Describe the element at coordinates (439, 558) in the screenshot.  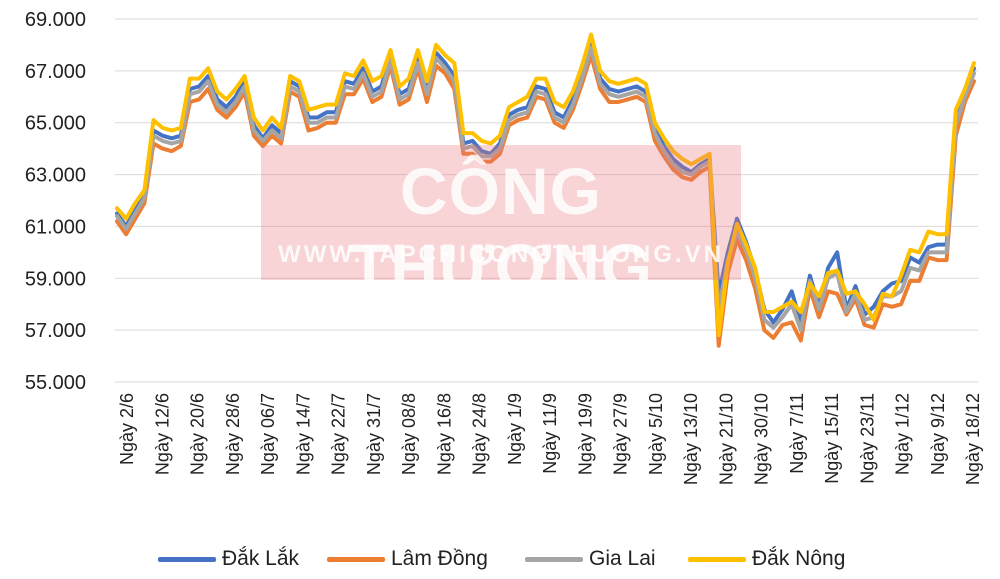
I see `legend-label-lam-dong: Lâm Đồng` at that location.